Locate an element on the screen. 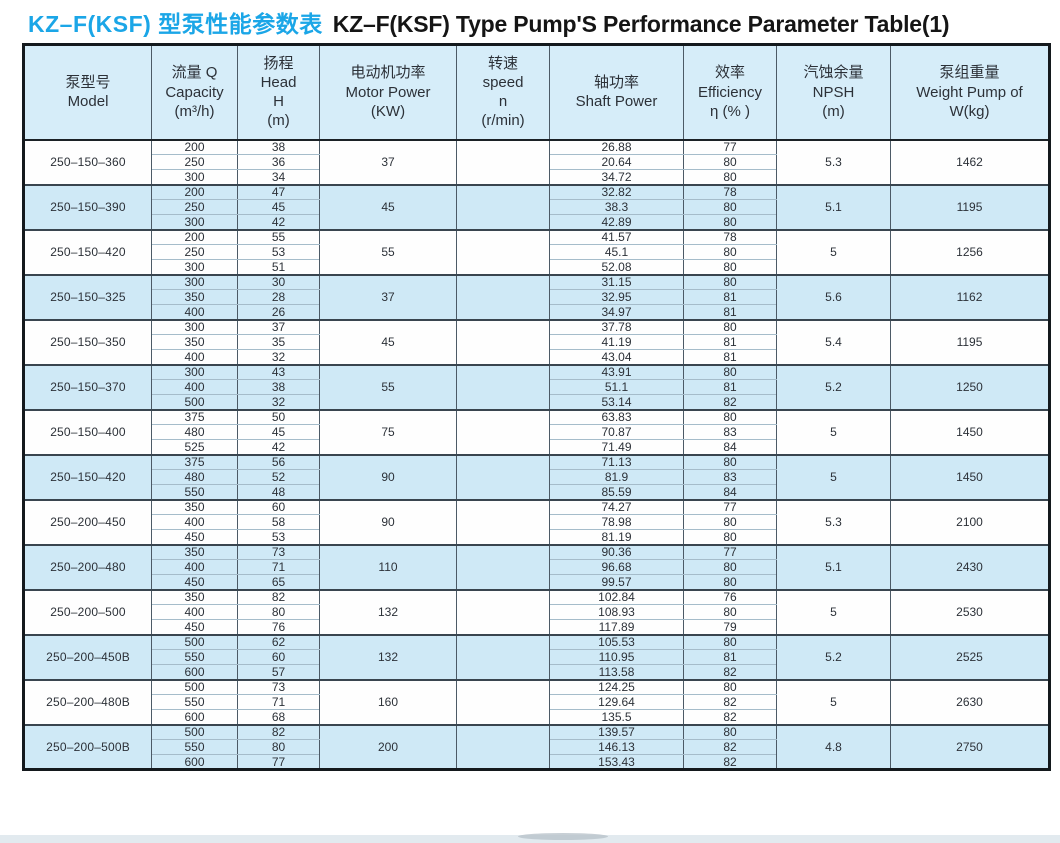 This screenshot has width=1060, height=843. weight-cell: 2100 is located at coordinates (970, 521).